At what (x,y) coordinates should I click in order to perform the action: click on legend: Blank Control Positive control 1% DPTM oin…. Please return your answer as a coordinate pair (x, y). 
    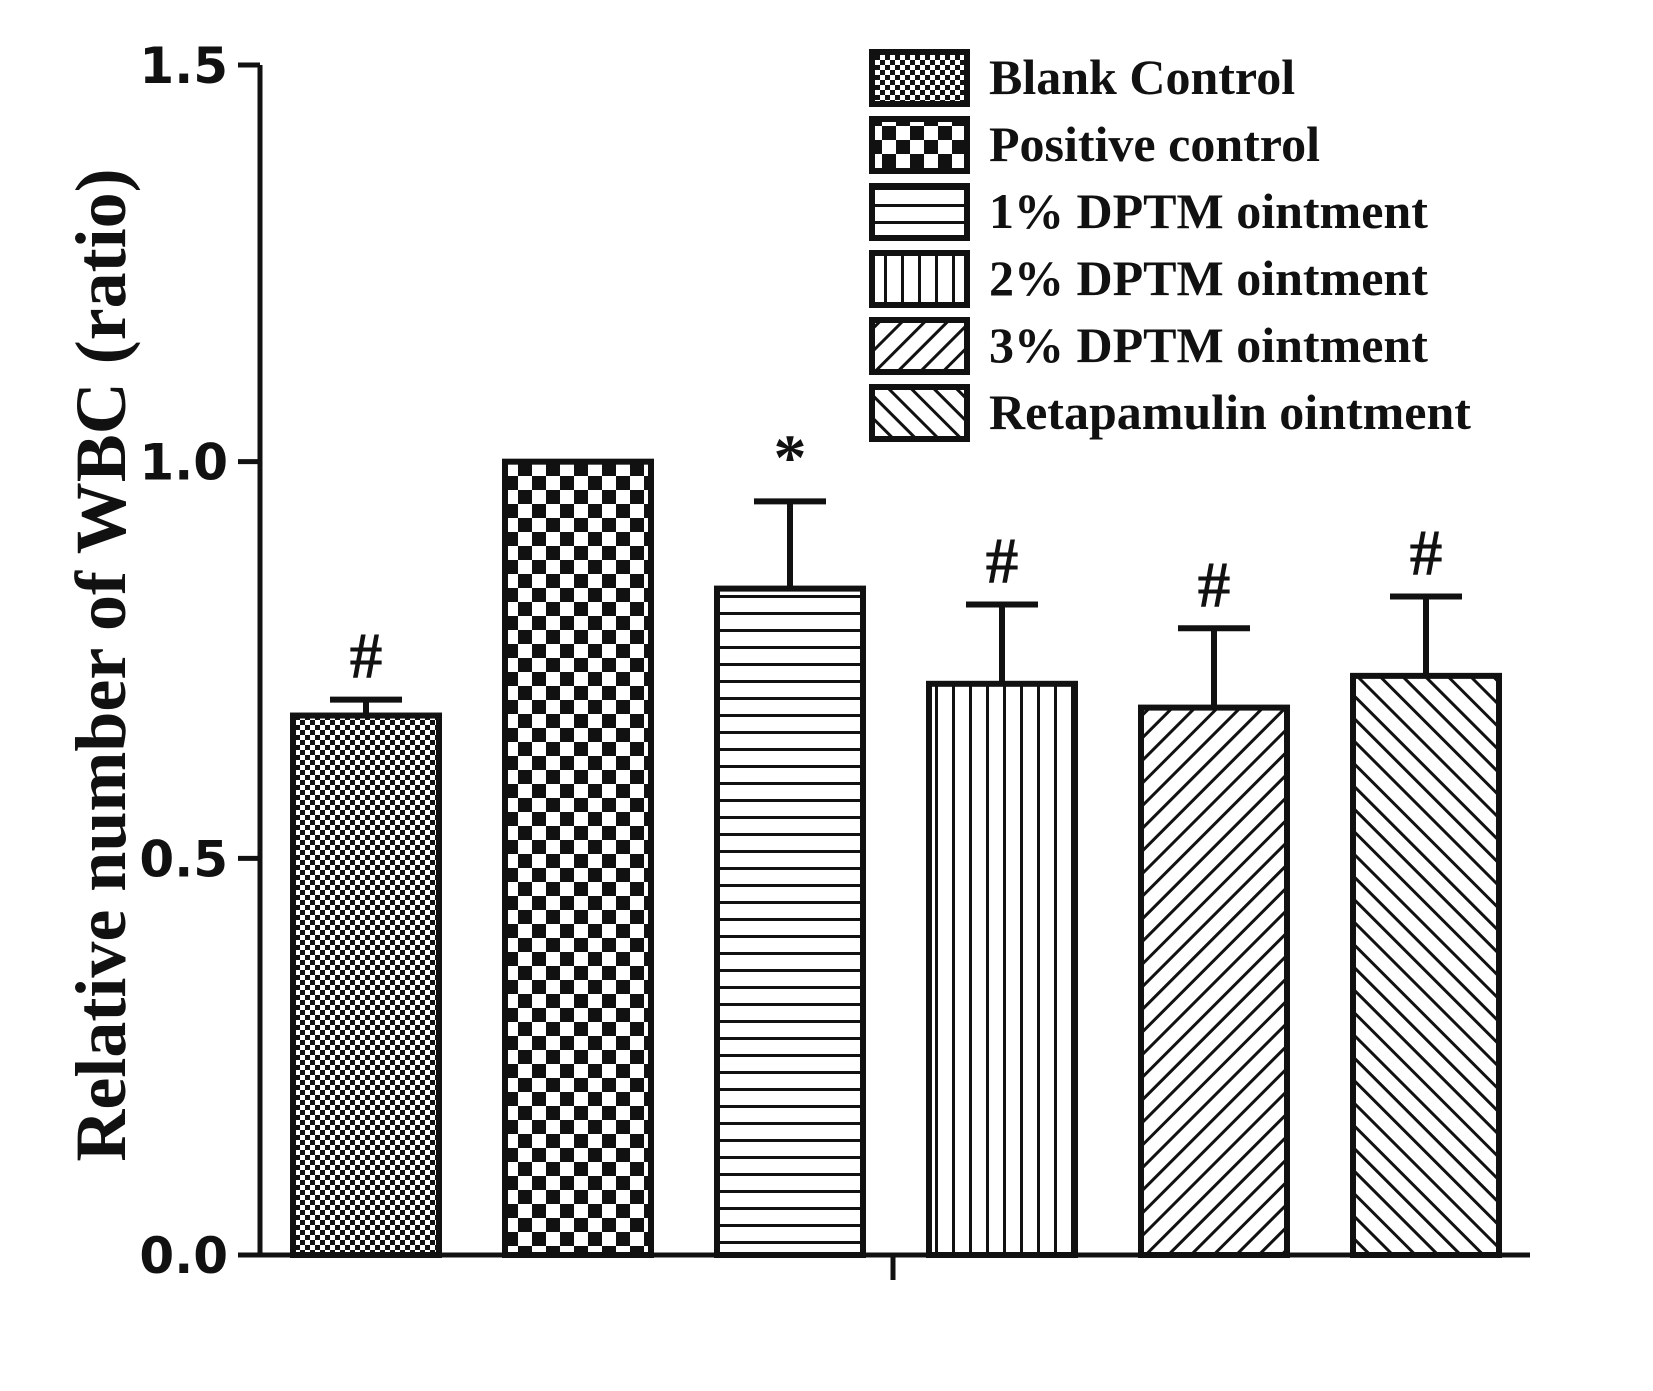
    Looking at the image, I should click on (1170, 245).